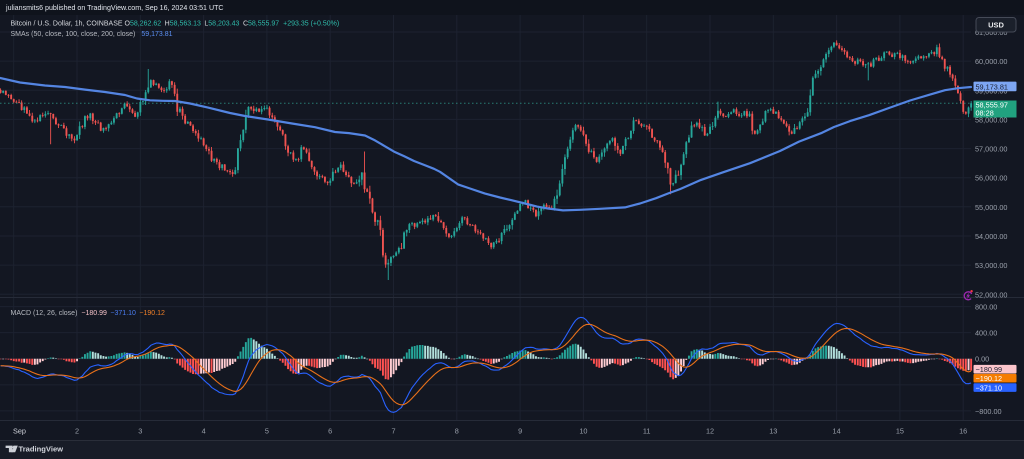  I want to click on svg-text: 16, so click(963, 431).